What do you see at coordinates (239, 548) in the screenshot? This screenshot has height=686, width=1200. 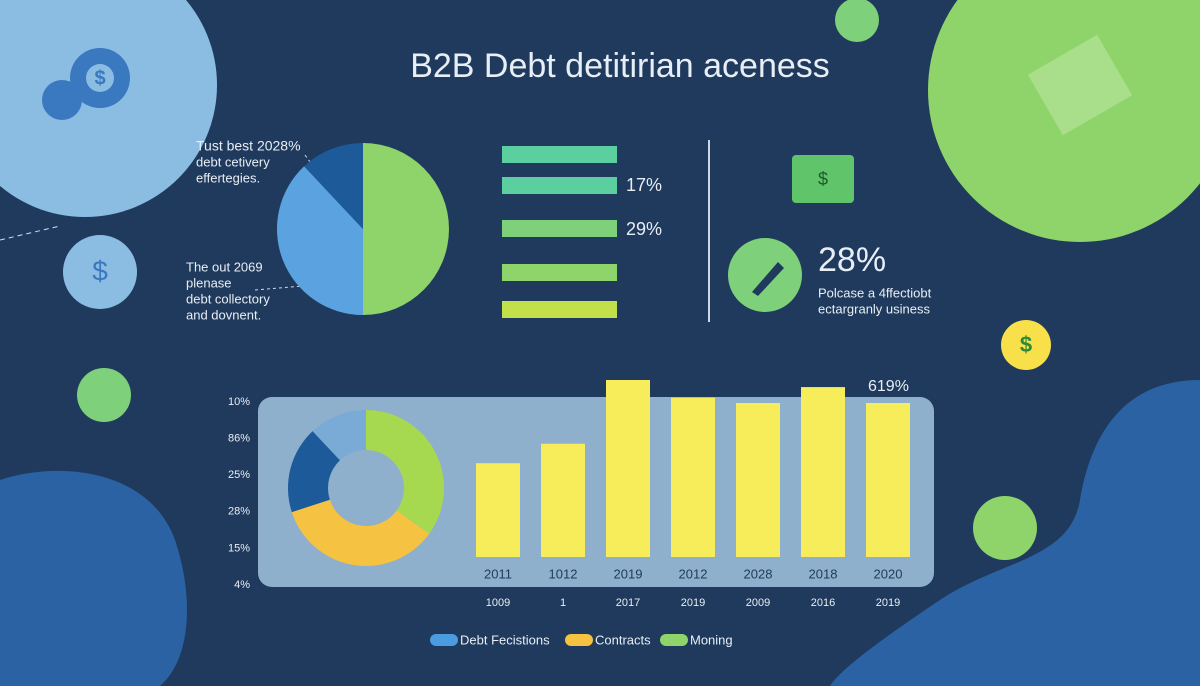 I see `y-axis-label: 15%` at bounding box center [239, 548].